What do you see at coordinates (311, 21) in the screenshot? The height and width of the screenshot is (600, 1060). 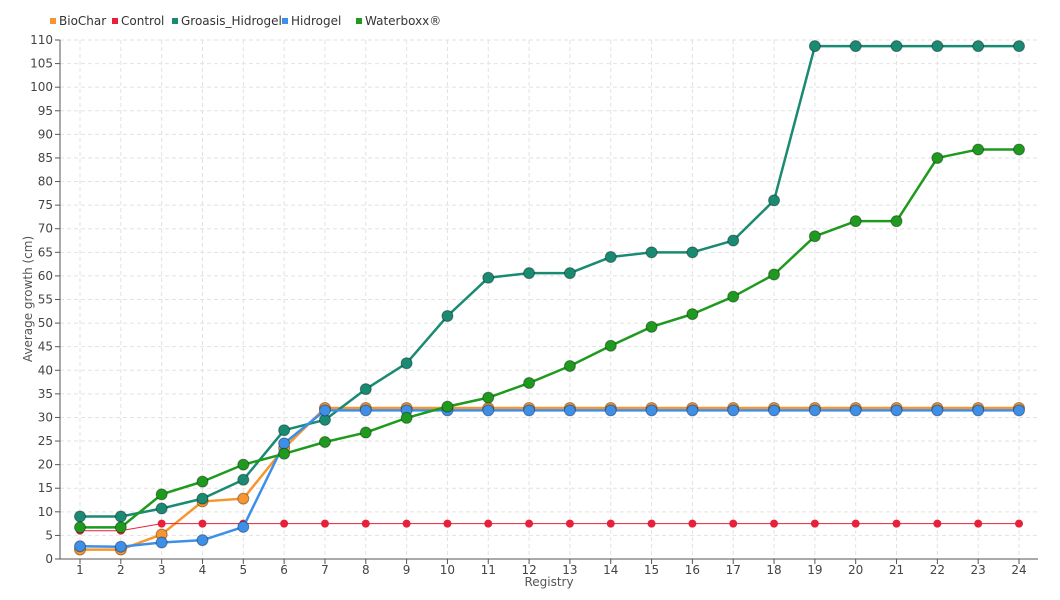 I see `legend-item-hidrogel: Hidrogel` at bounding box center [311, 21].